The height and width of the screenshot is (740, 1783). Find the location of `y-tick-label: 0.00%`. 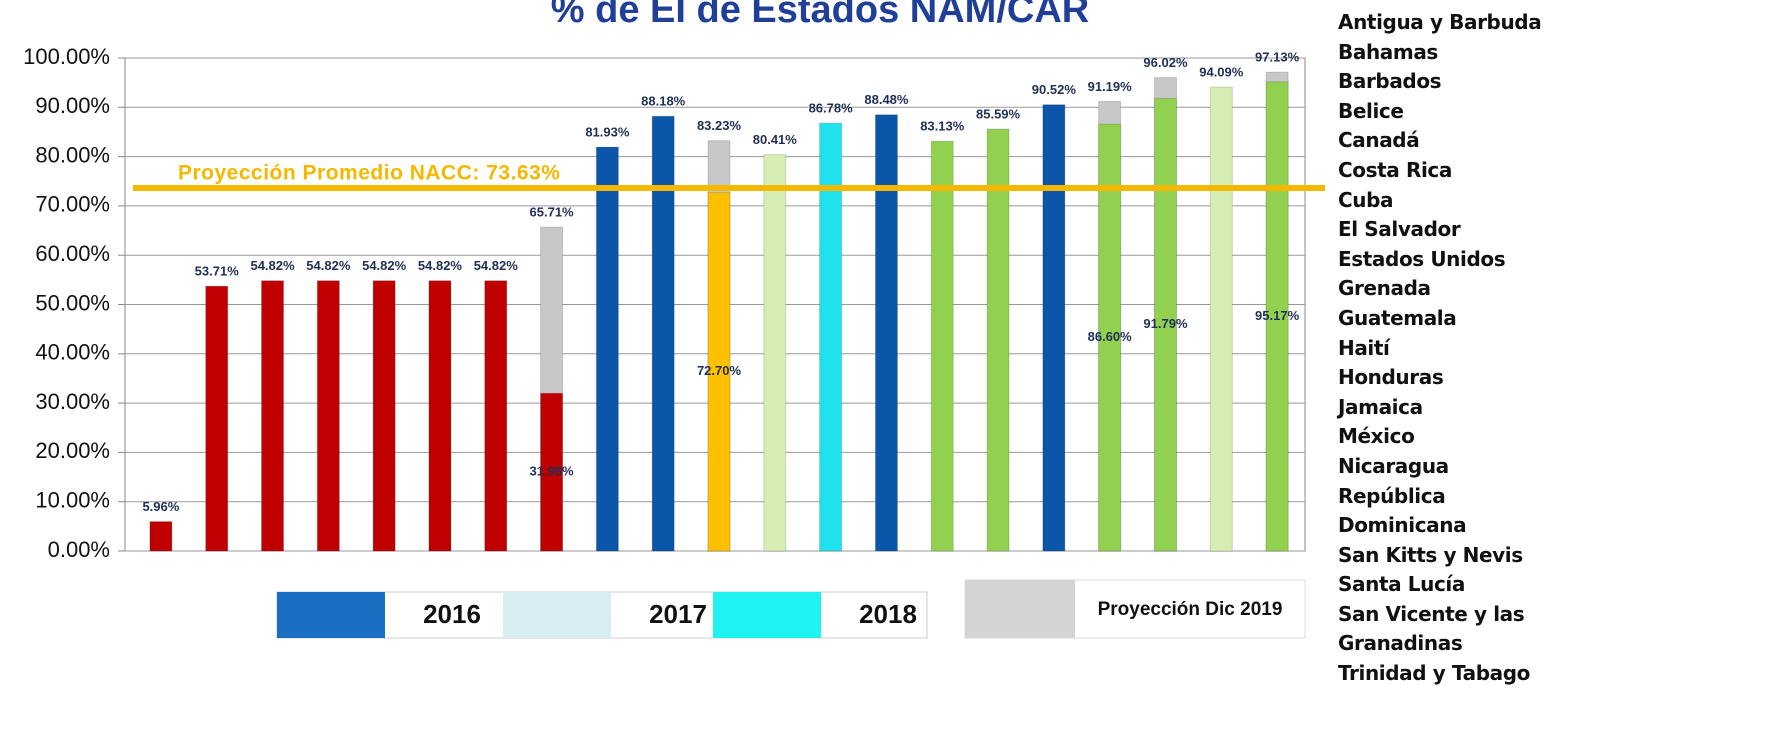

y-tick-label: 0.00% is located at coordinates (79, 549).